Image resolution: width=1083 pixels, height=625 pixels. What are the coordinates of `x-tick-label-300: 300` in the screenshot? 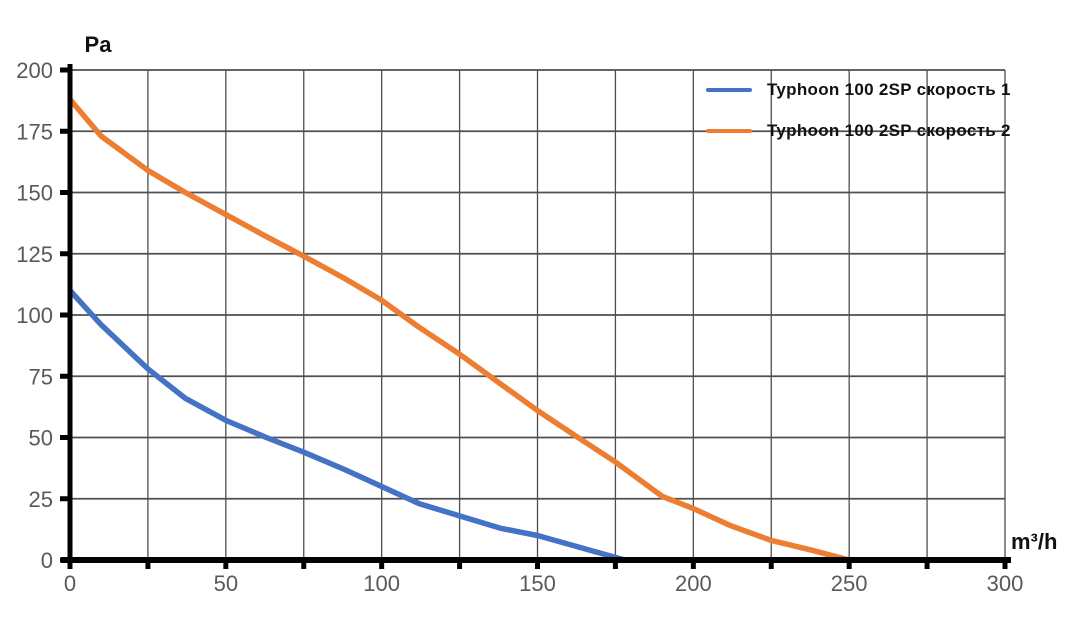 It's located at (1005, 583).